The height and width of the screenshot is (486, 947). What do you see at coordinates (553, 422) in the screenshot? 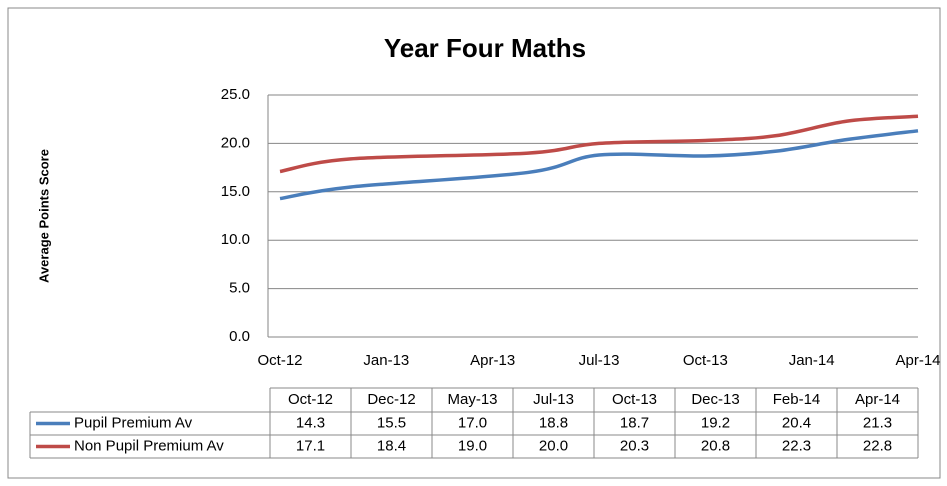
I see `table-value: 18.8` at bounding box center [553, 422].